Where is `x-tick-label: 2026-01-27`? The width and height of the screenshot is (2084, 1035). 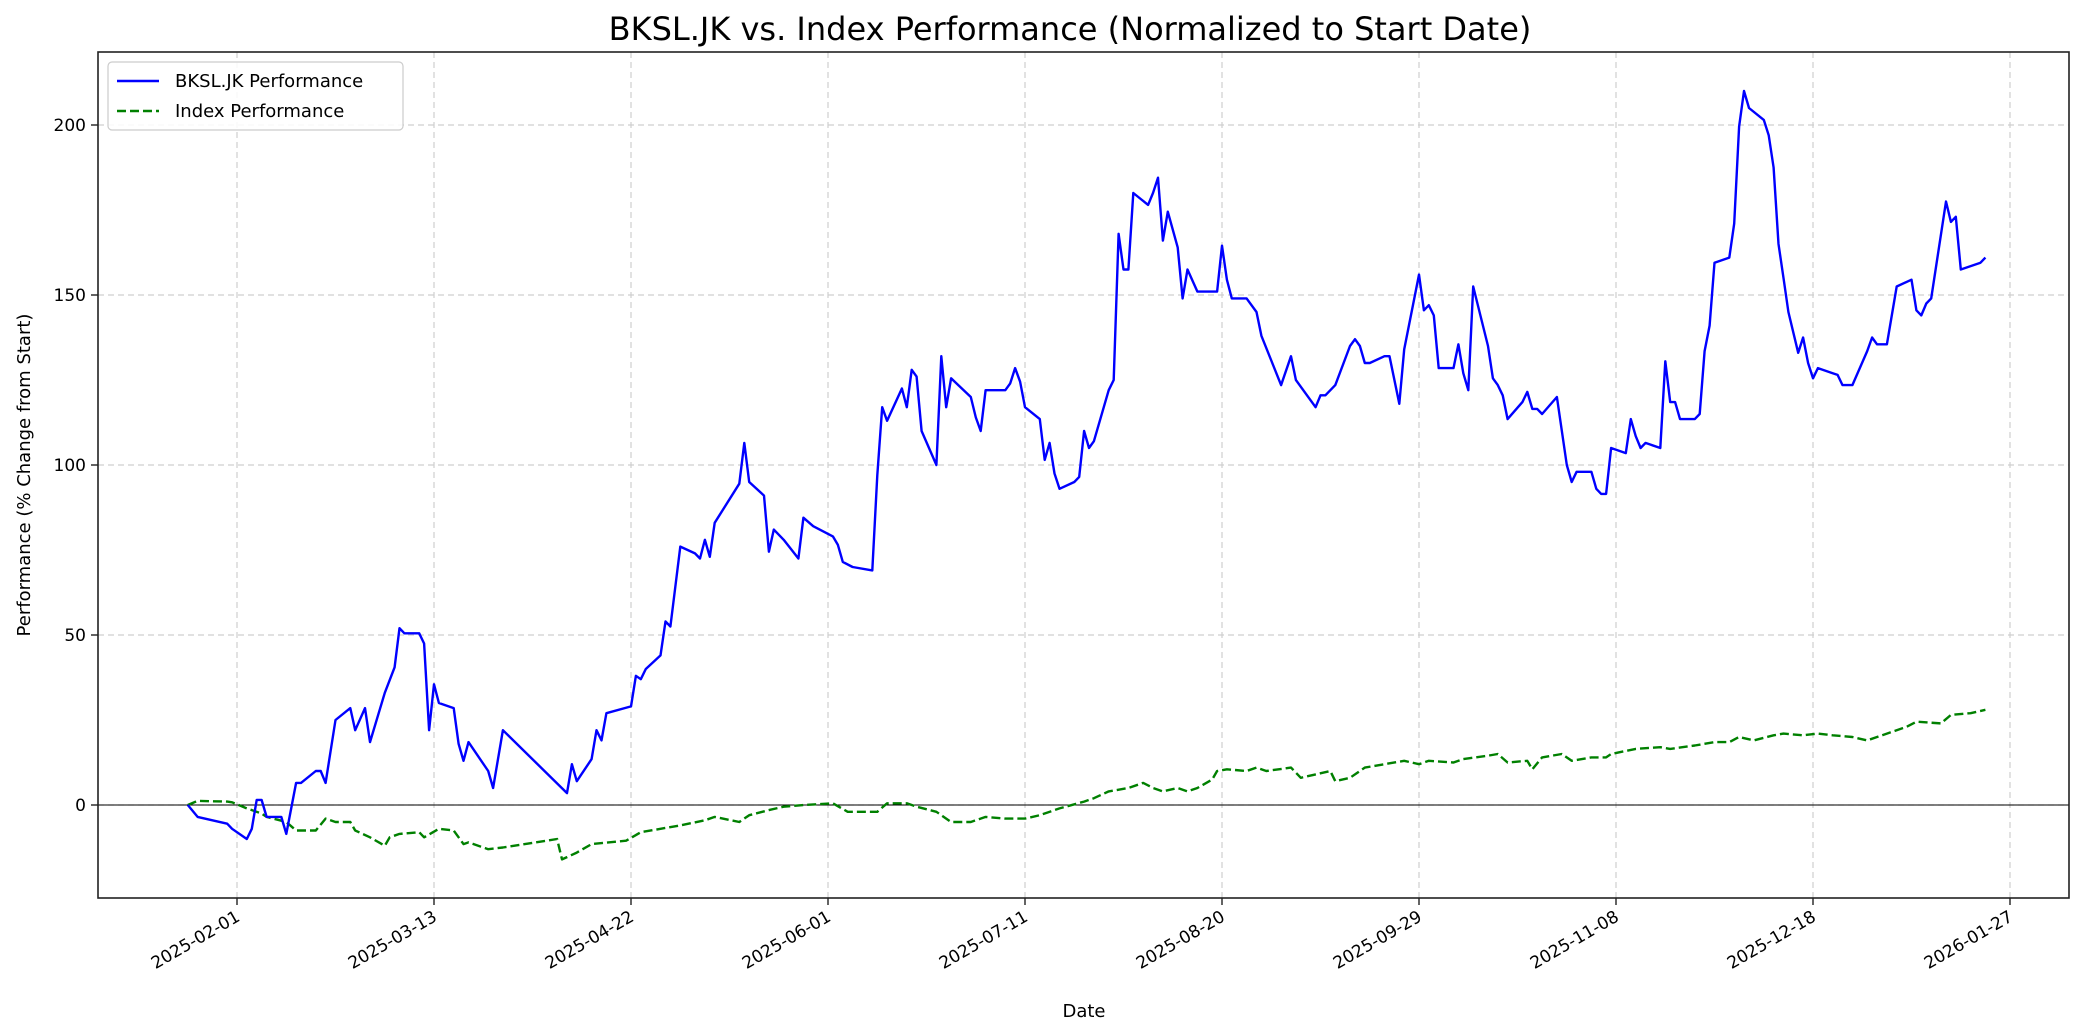 x-tick-label: 2026-01-27 is located at coordinates (1969, 940).